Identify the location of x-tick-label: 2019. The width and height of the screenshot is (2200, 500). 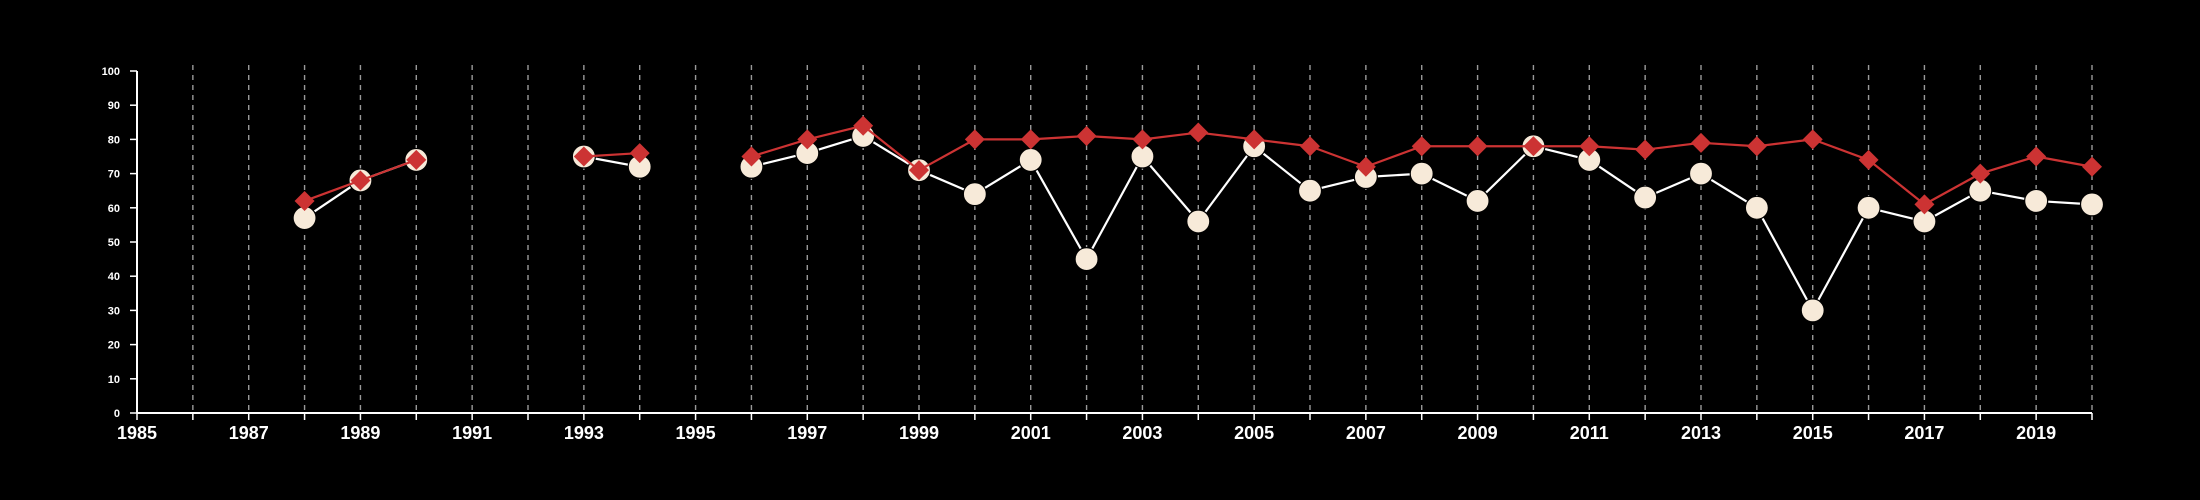
(2036, 433).